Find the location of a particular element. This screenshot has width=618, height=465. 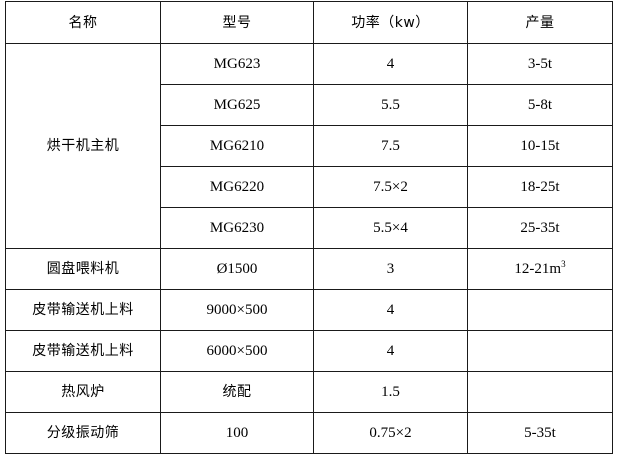

cell-name: 圆盘喂料机 is located at coordinates (83, 269).